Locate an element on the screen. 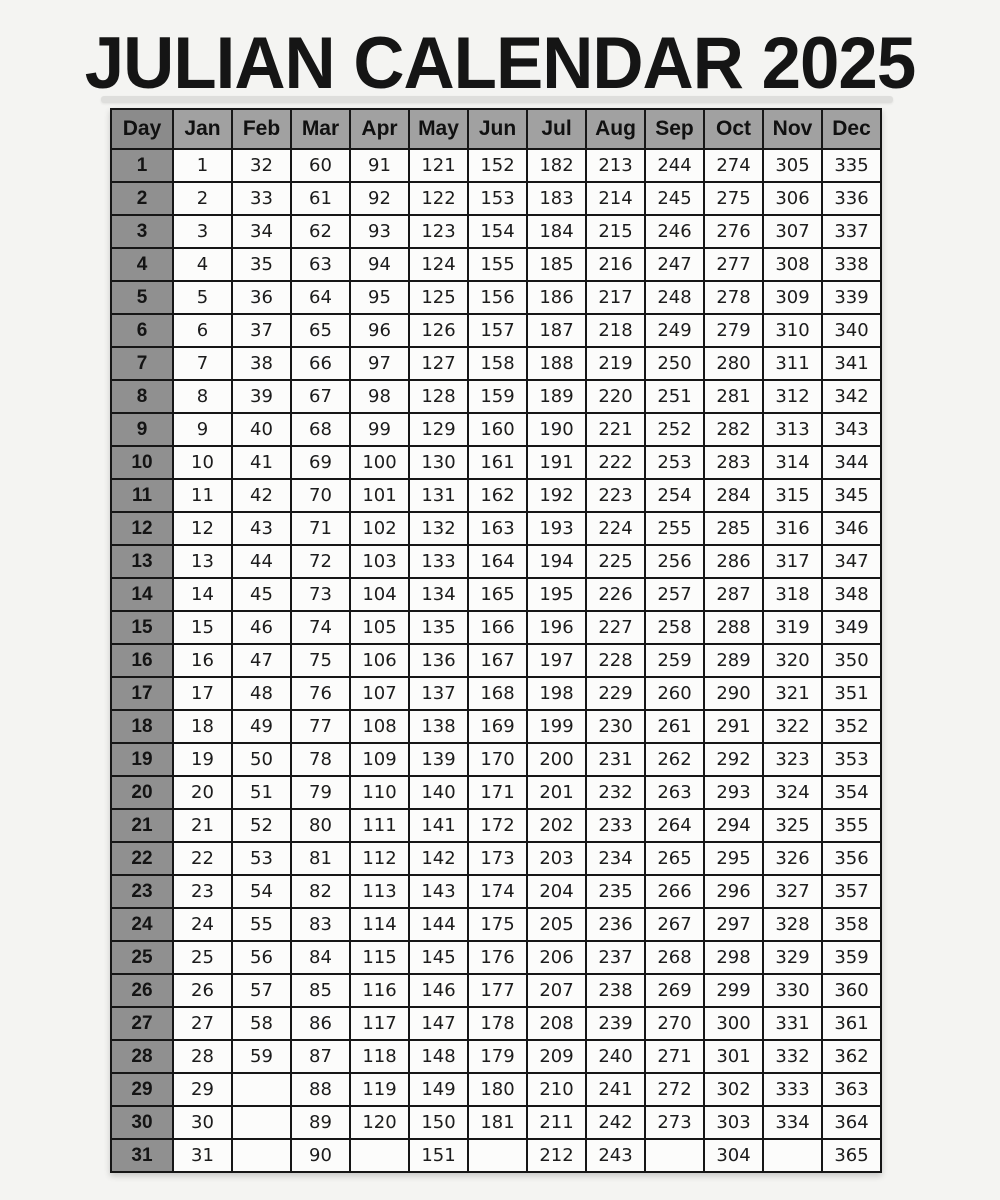  julian-day-cell: 351 is located at coordinates (851, 693).